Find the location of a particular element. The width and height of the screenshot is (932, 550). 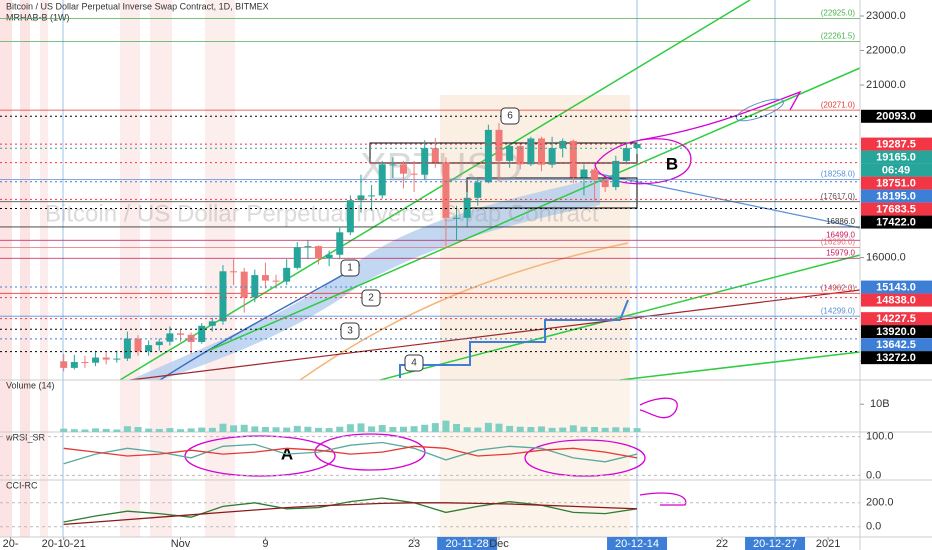

x-tick-label: 20- is located at coordinates (11, 544).